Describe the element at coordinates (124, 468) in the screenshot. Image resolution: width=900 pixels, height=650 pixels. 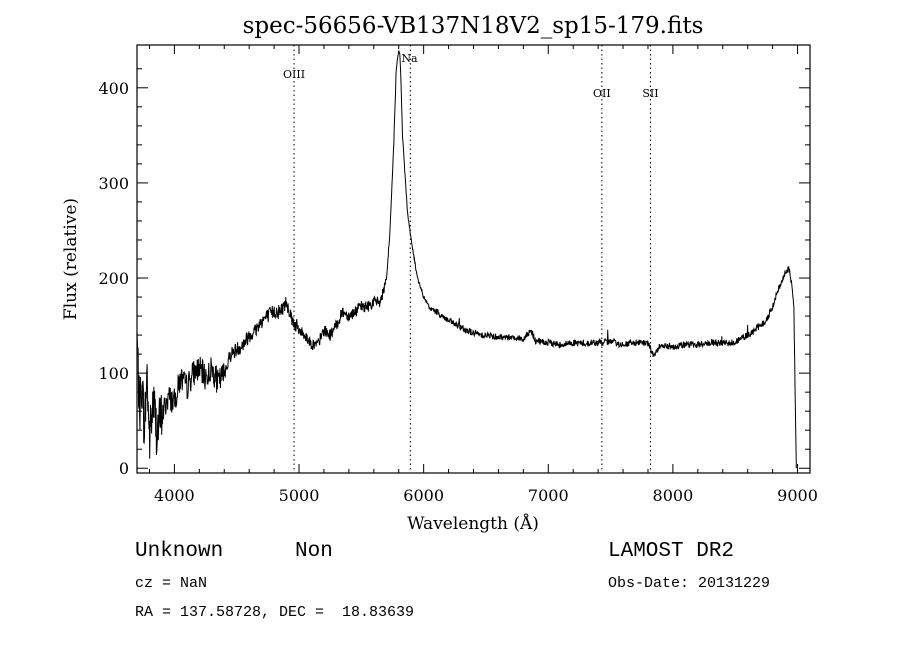
I see `y-tick-label: 0` at that location.